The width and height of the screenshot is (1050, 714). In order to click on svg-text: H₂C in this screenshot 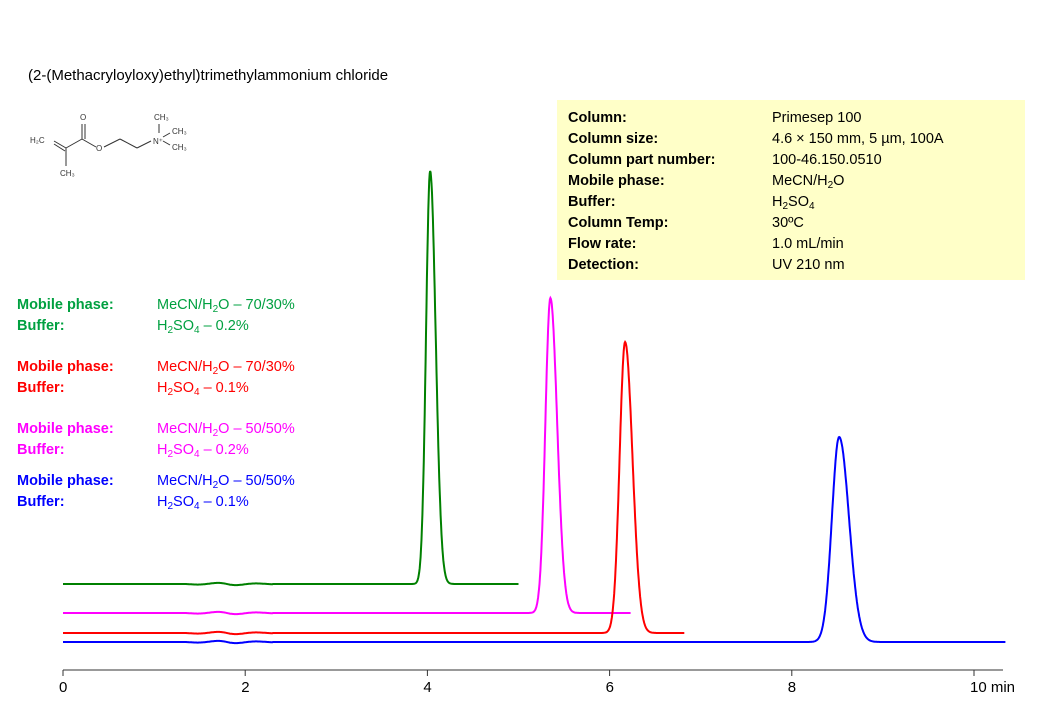, I will do `click(37, 140)`.